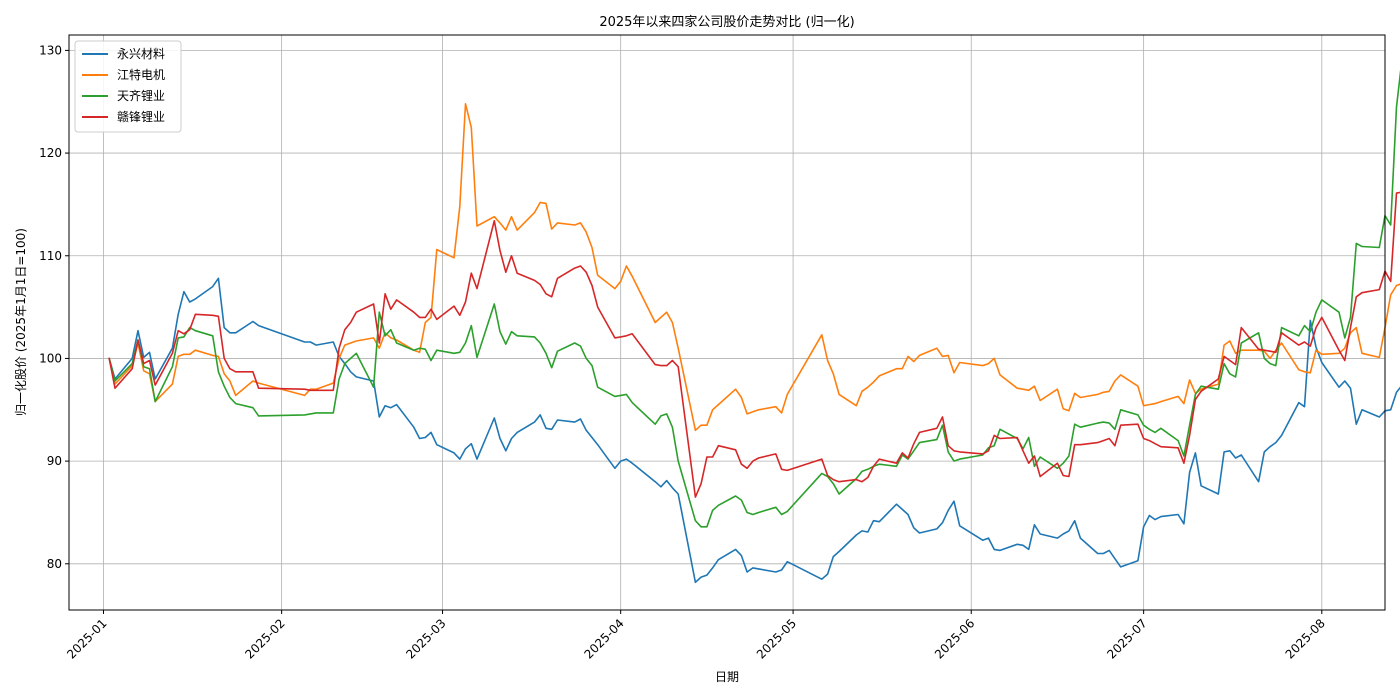 The width and height of the screenshot is (1400, 700). Describe the element at coordinates (50, 358) in the screenshot. I see `y-tick-label: 100` at that location.